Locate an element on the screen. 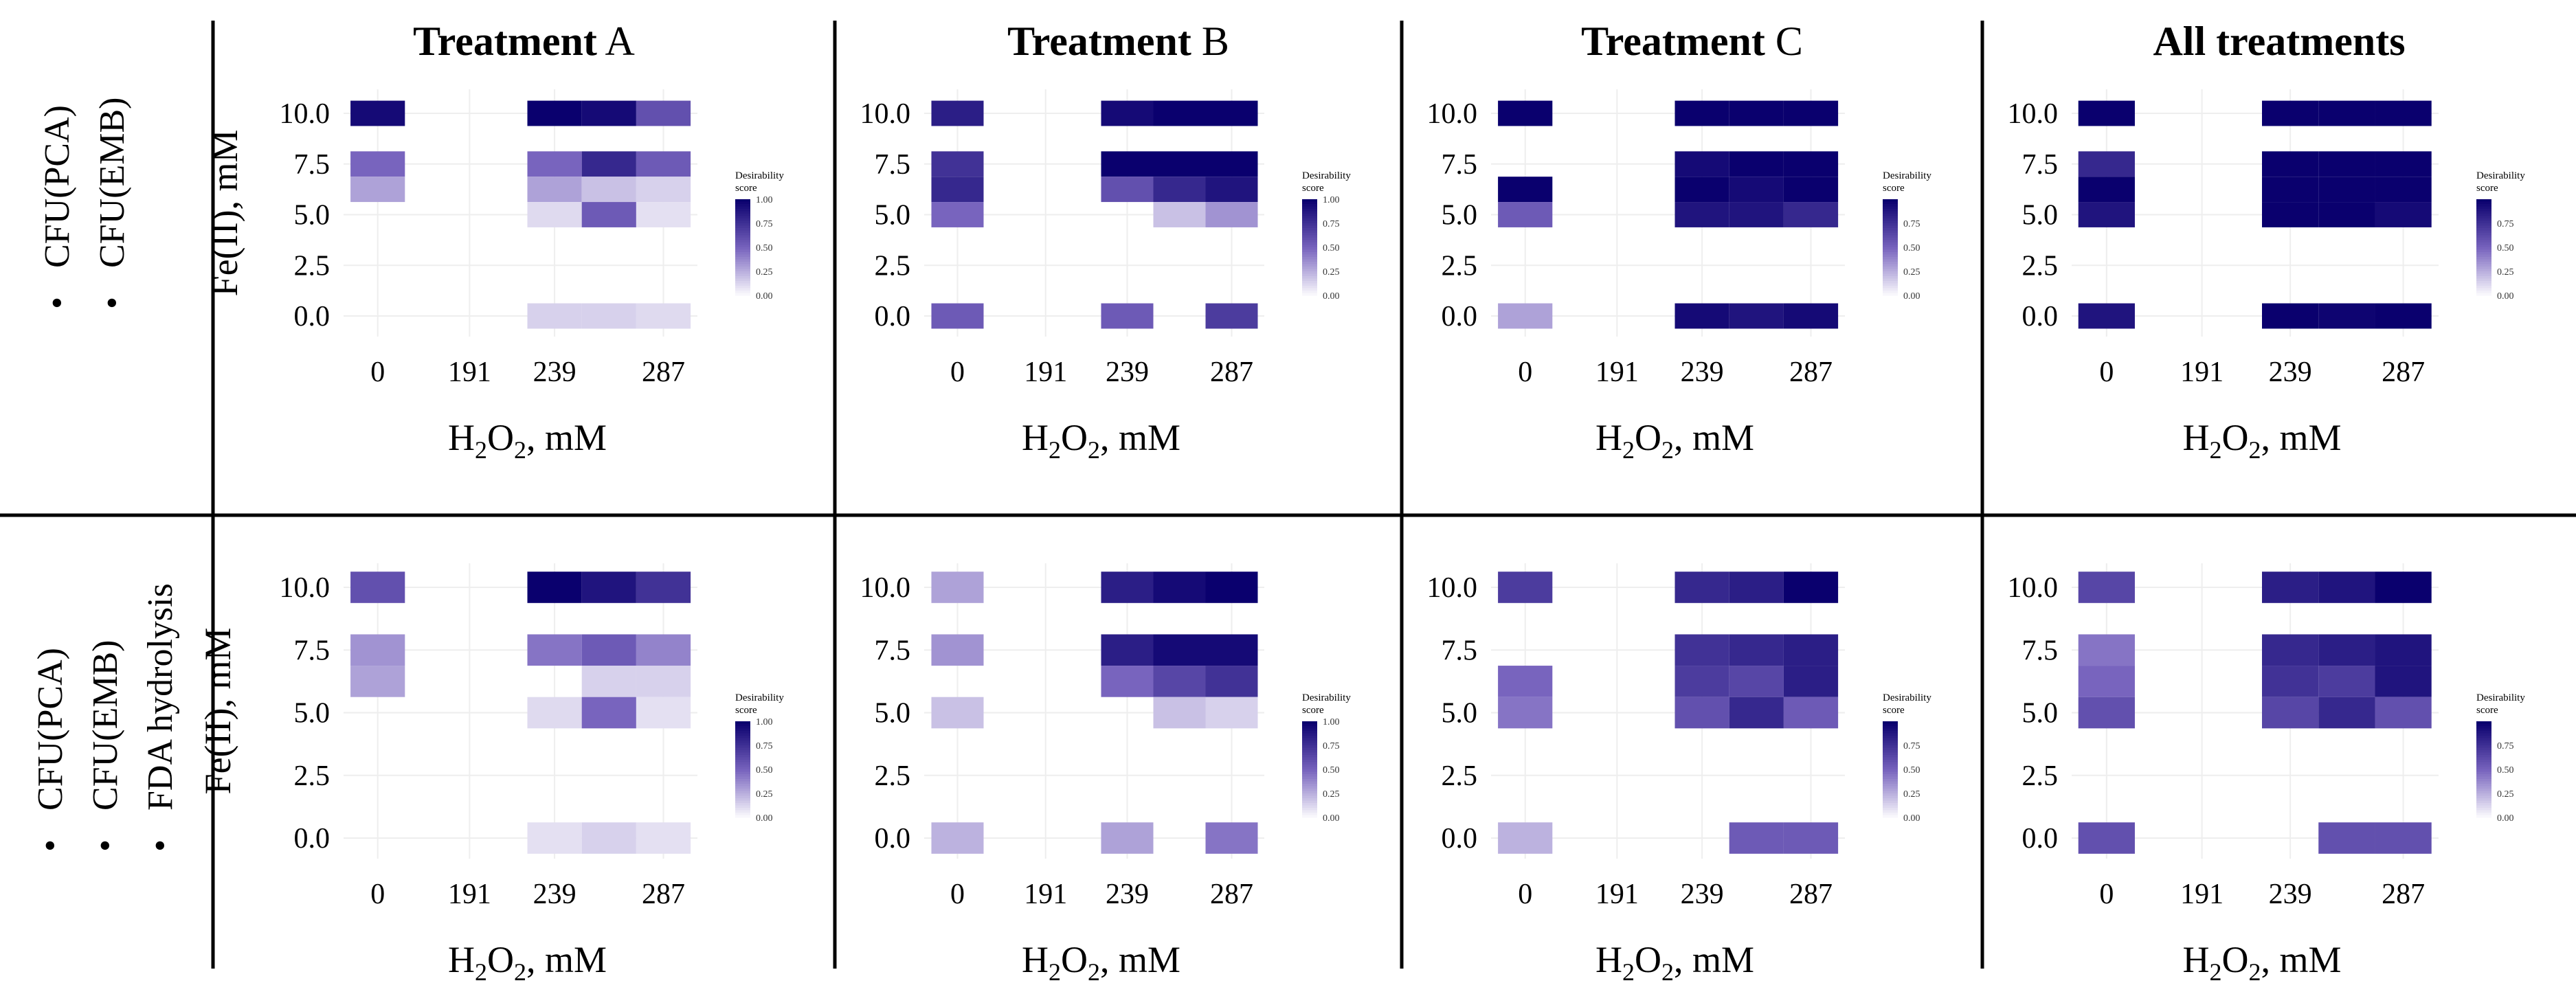  x-axis-label-sub2: 2 is located at coordinates (2254, 450).